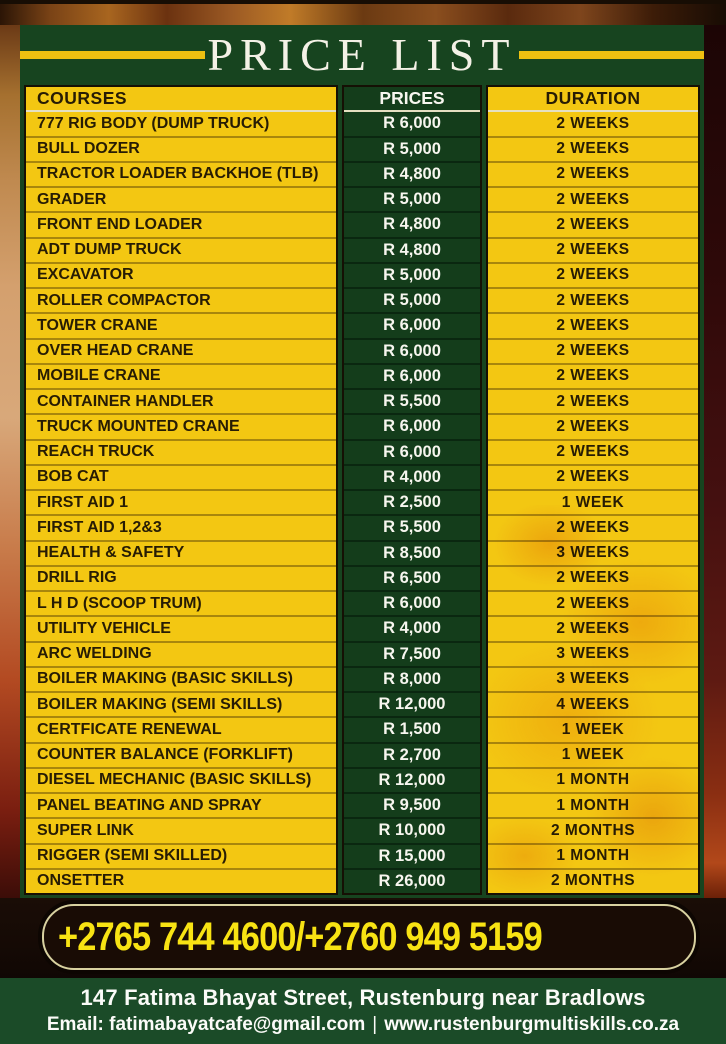 Image resolution: width=726 pixels, height=1044 pixels. Describe the element at coordinates (412, 807) in the screenshot. I see `price-cell: R 9,500` at that location.